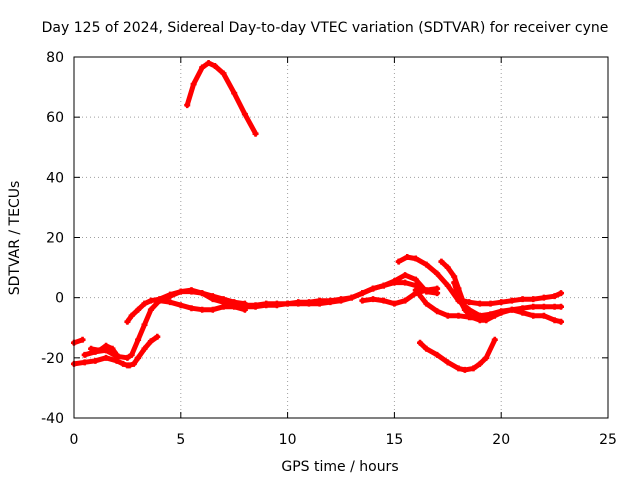 The height and width of the screenshot is (480, 640). Describe the element at coordinates (501, 440) in the screenshot. I see `x-tick-label: 20` at that location.